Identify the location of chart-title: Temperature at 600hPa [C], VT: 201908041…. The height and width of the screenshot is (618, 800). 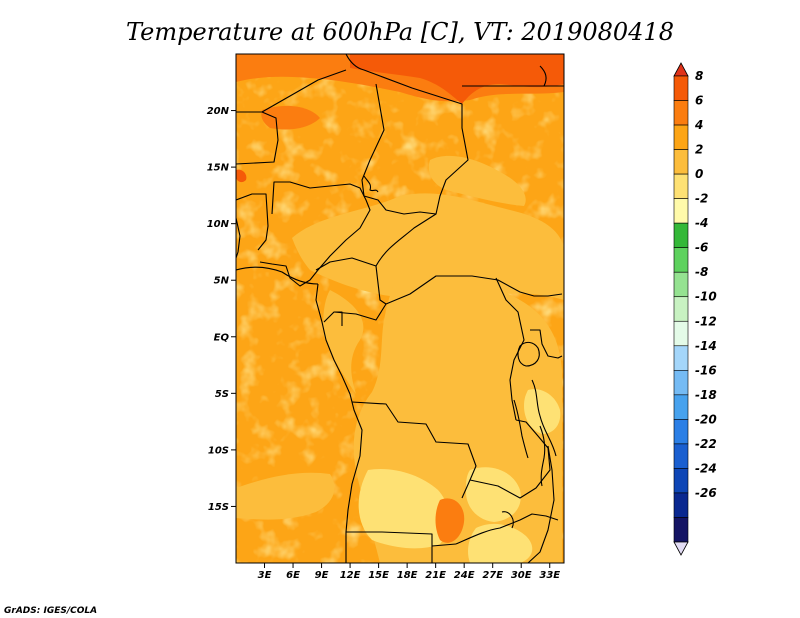
(400, 32).